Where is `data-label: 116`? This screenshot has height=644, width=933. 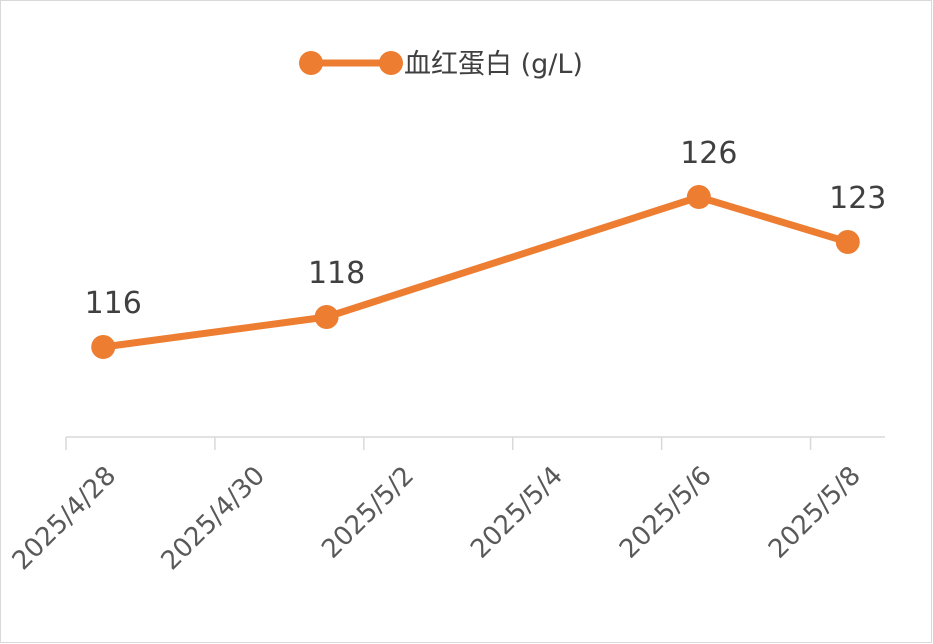
data-label: 116 is located at coordinates (113, 303).